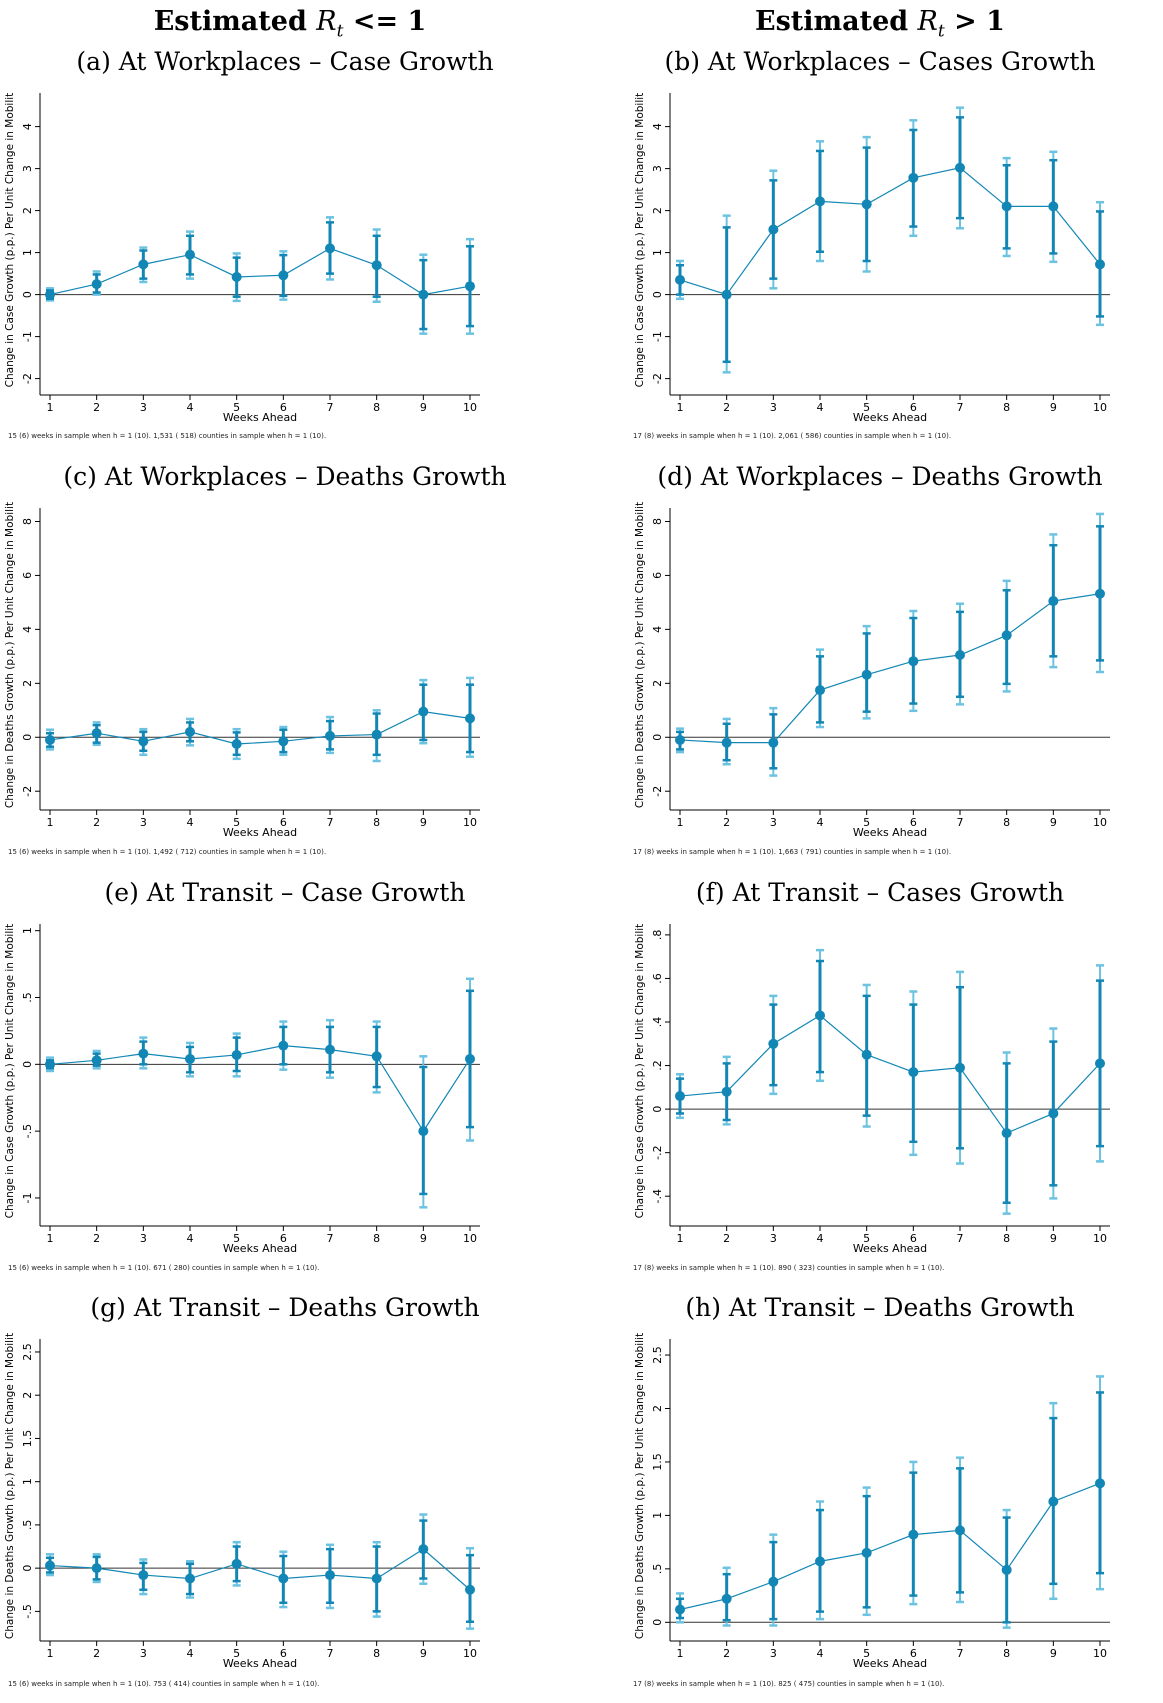 This screenshot has width=1163, height=1703. I want to click on panel-e-xtick-label: 2, so click(96, 1238).